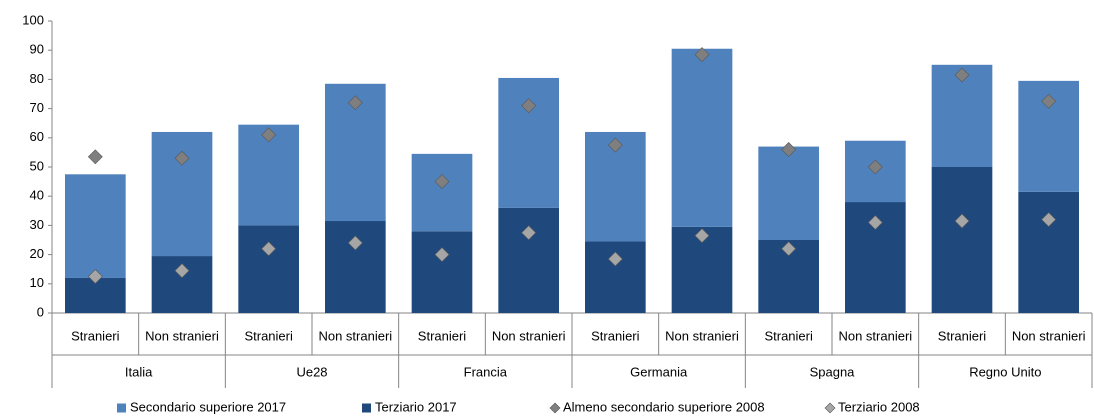 The height and width of the screenshot is (417, 1094). What do you see at coordinates (879, 406) in the screenshot?
I see `legend-label: Terziario 2008` at bounding box center [879, 406].